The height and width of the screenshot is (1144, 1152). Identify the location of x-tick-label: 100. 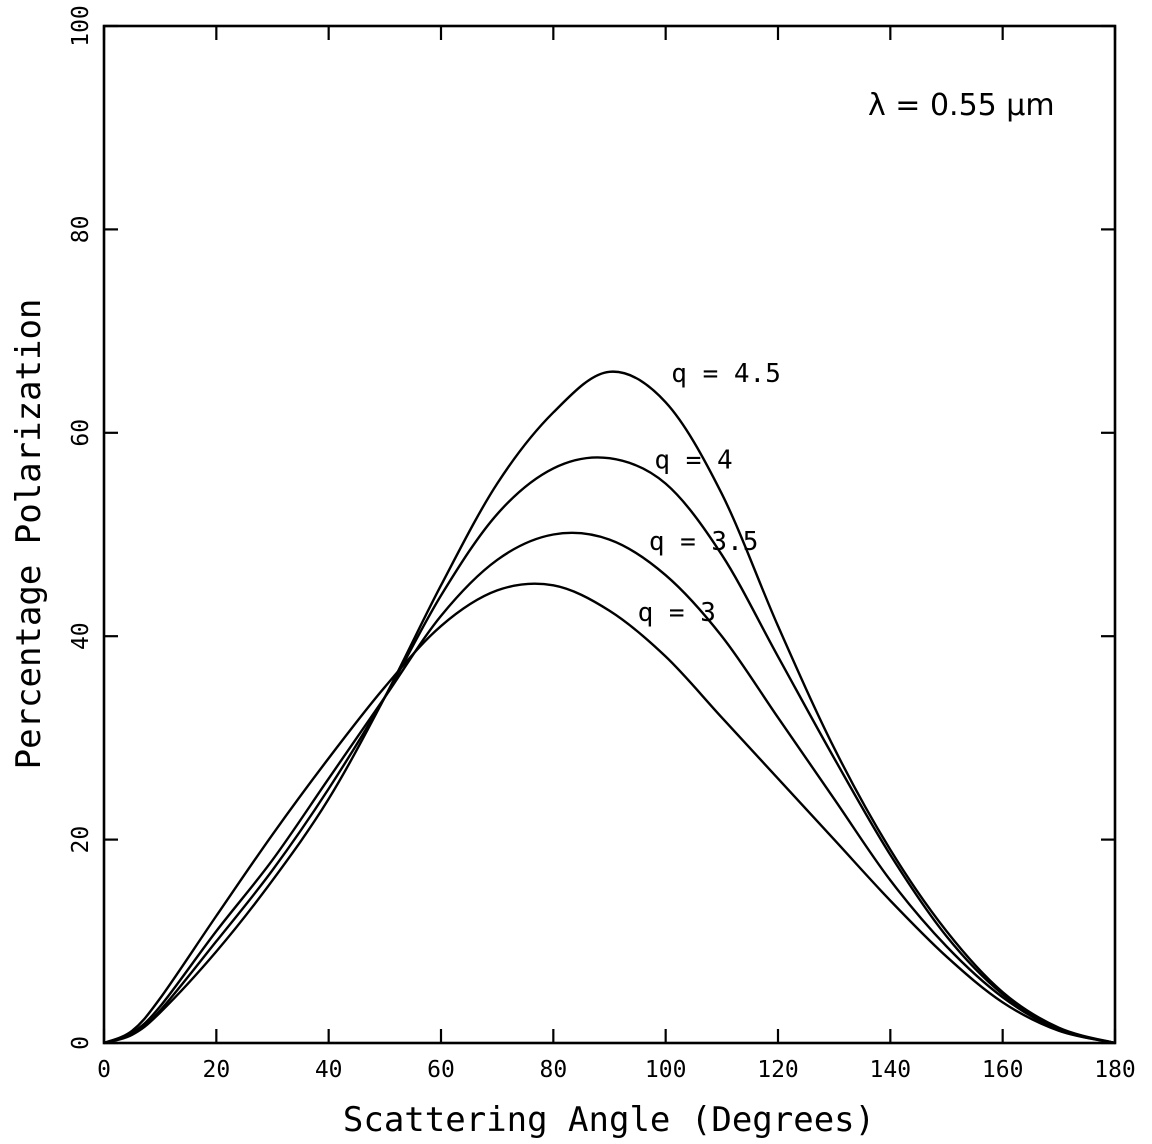
(666, 1070).